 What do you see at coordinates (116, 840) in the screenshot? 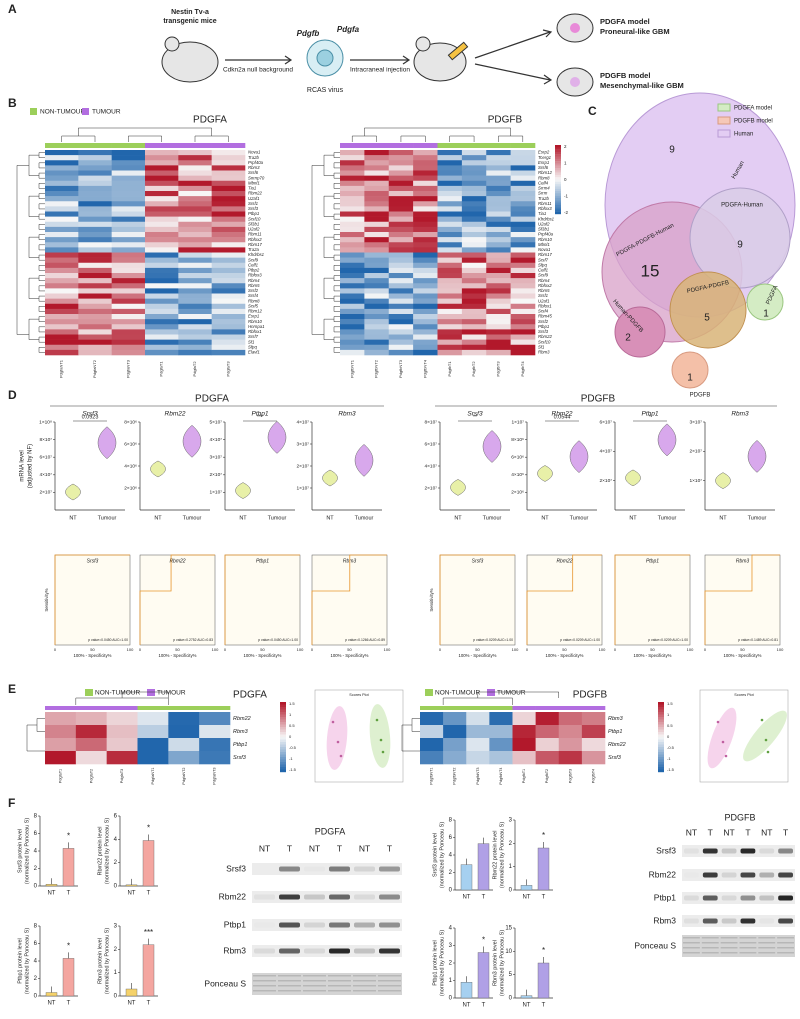
I see `y-tick-label: 4` at bounding box center [116, 840].